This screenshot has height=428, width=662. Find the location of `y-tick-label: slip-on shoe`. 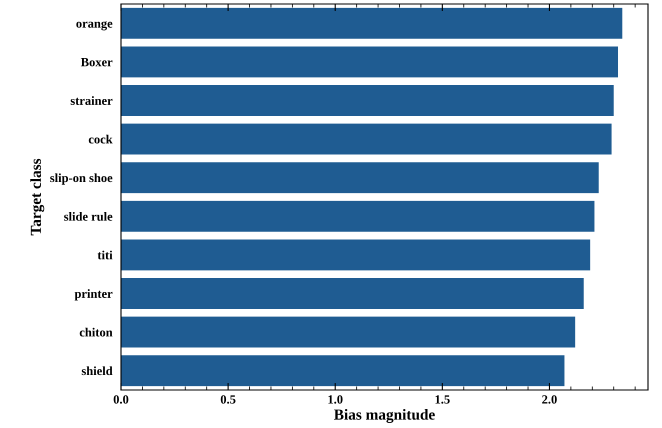

y-tick-label: slip-on shoe is located at coordinates (81, 179).